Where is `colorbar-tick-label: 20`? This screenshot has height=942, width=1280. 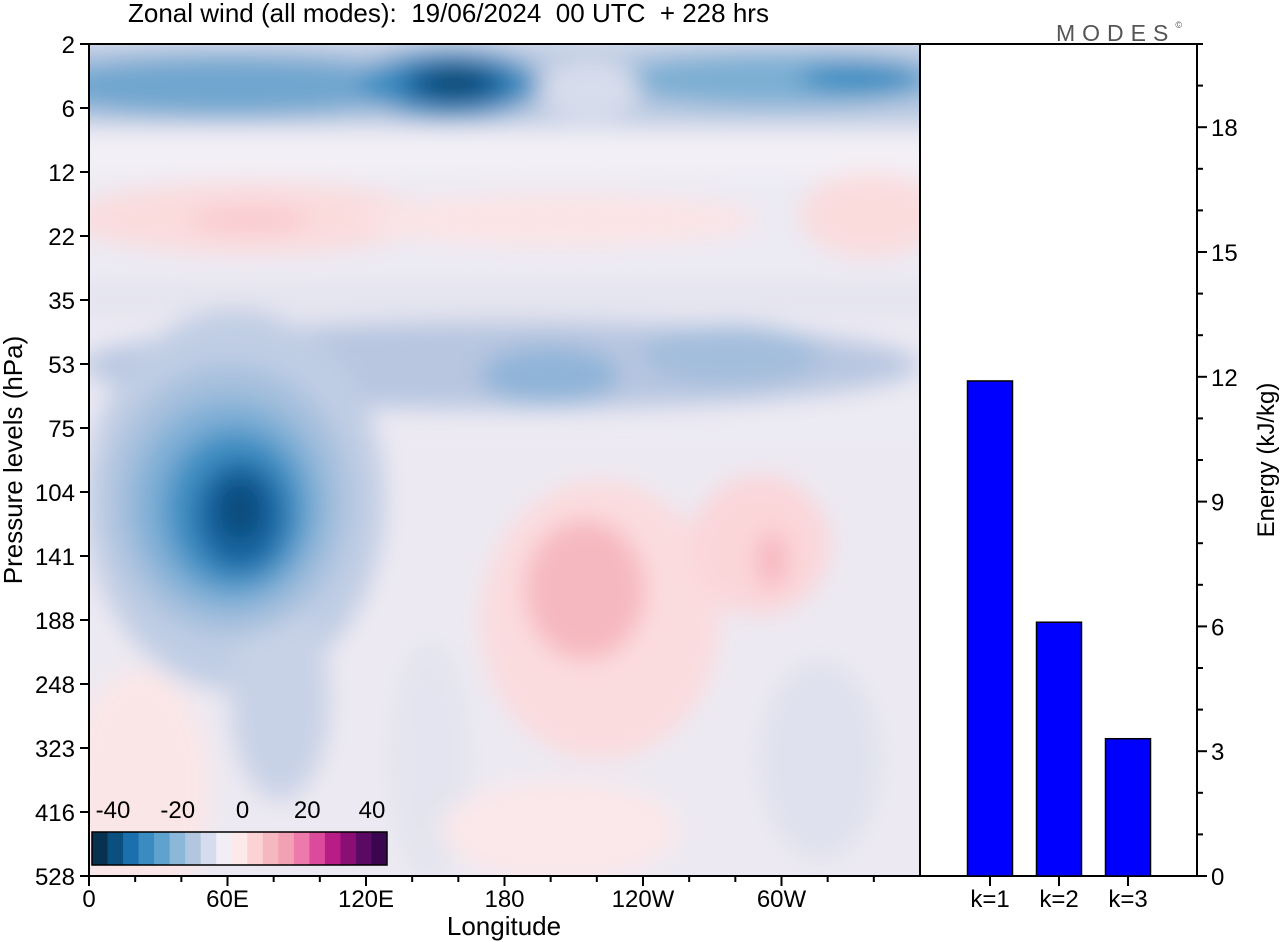 colorbar-tick-label: 20 is located at coordinates (307, 810).